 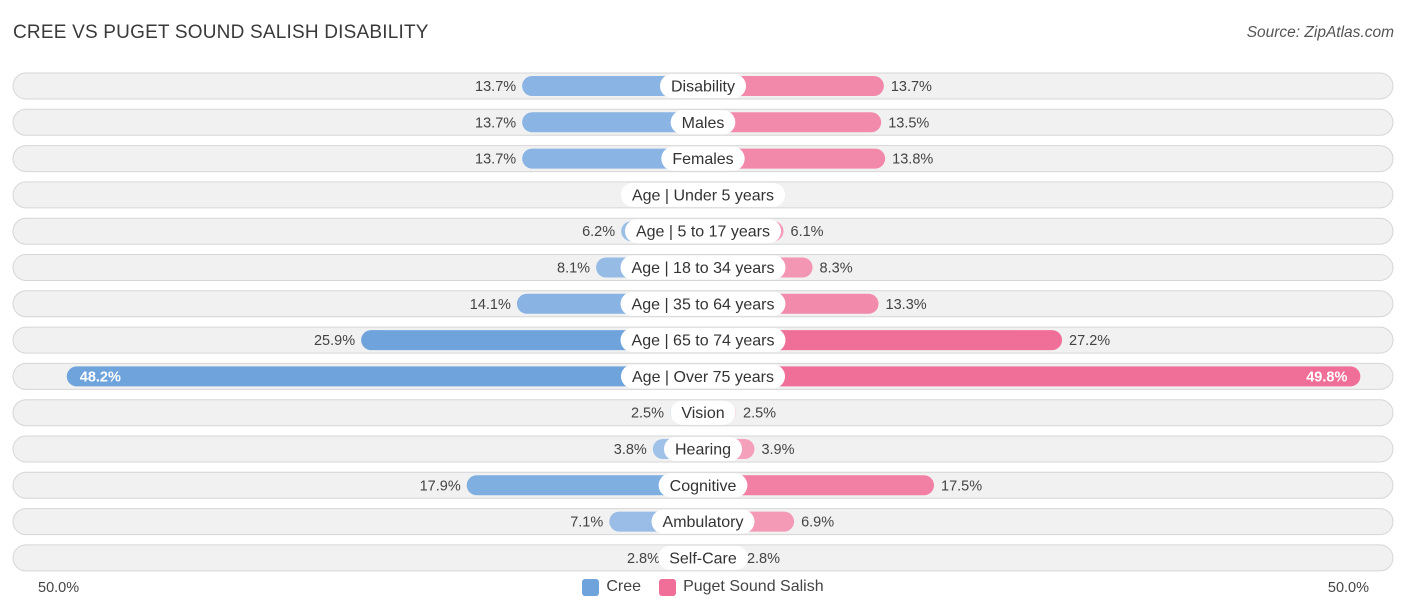 I want to click on chart-row: 48.2% 49.8% Age | Over 75 years, so click(x=703, y=376).